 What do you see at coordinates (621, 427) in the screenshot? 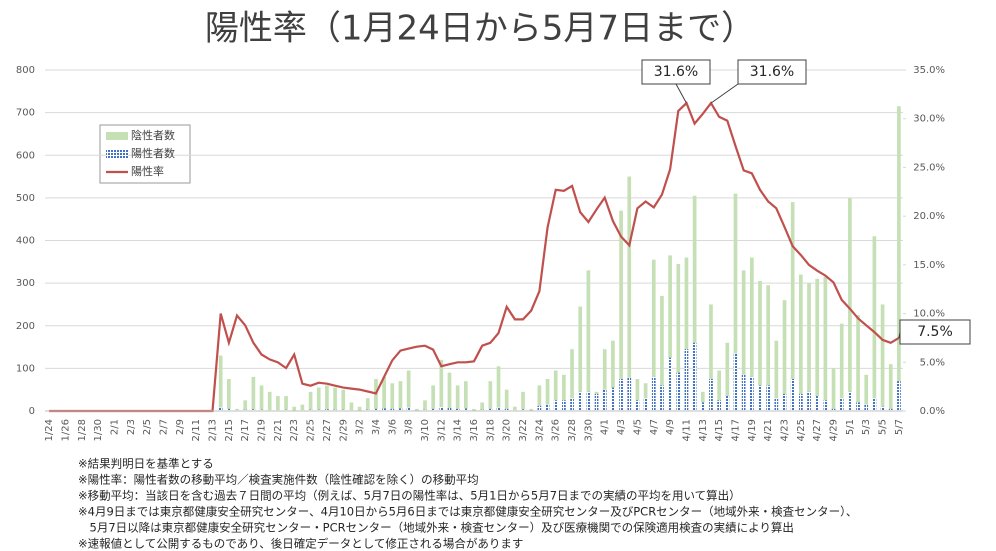
I see `x-tick-label: 4/3` at bounding box center [621, 427].